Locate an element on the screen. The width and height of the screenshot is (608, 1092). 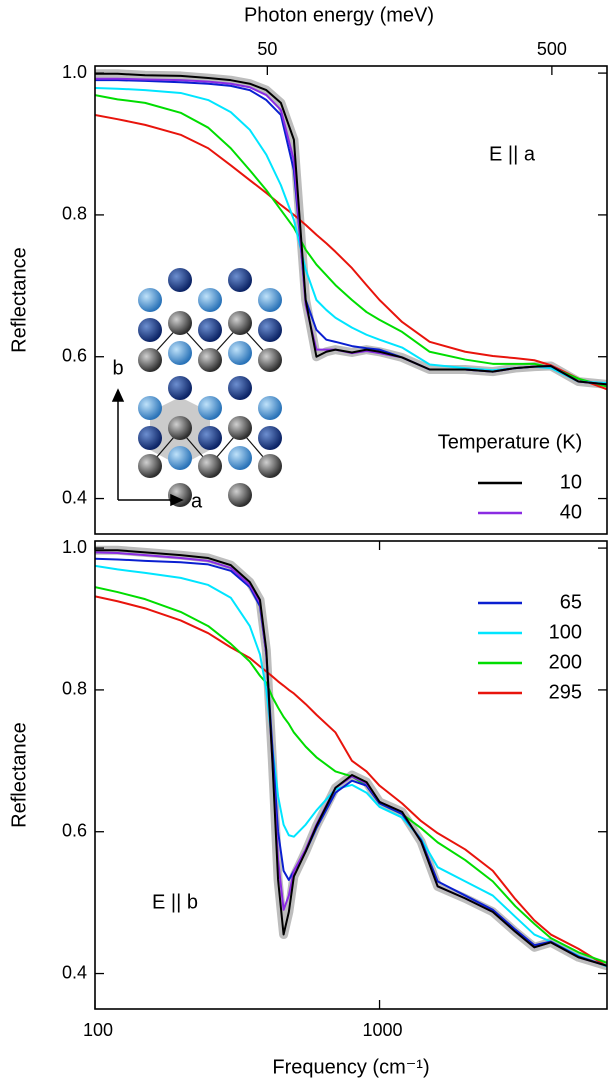
axes-arrows is located at coordinates (147, 447).